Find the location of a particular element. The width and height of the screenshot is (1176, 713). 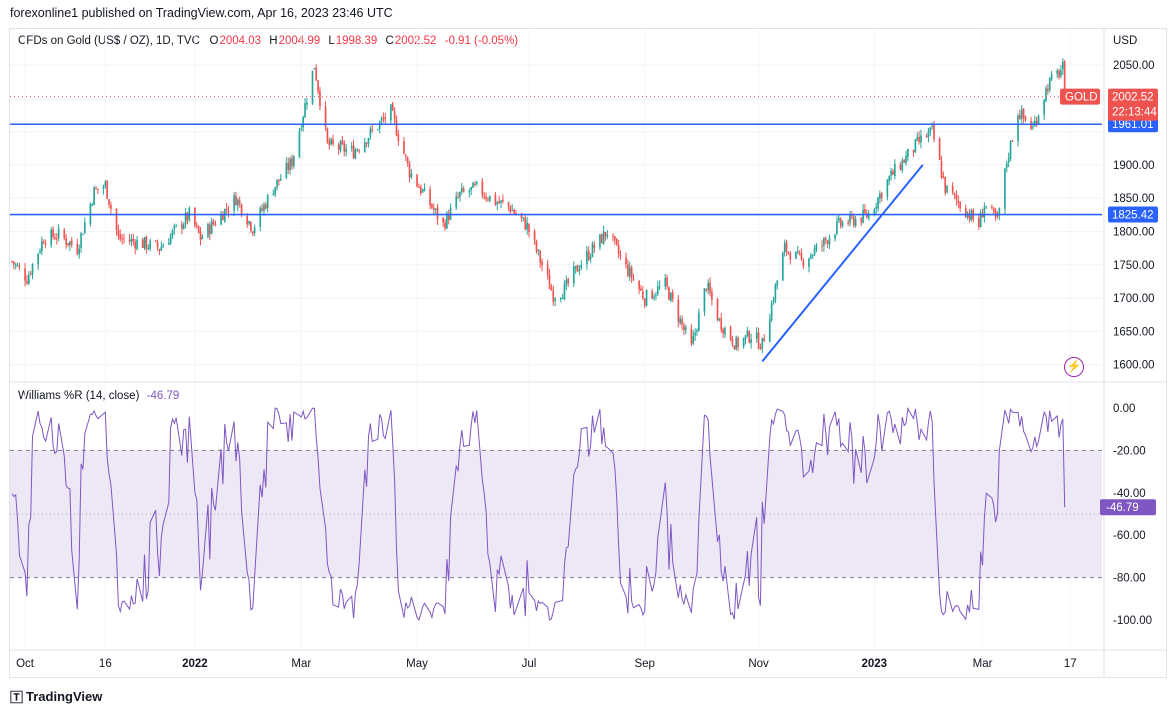

time-tick-label: 2023 is located at coordinates (874, 664).